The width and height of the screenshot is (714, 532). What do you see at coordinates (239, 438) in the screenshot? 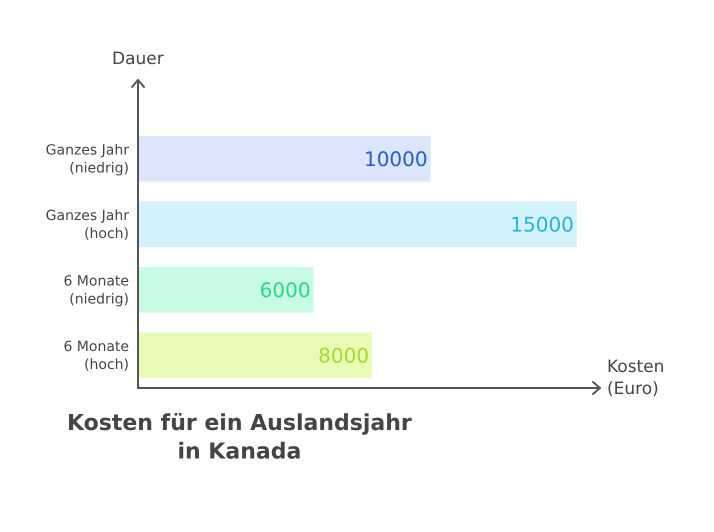
I see `text: Kosten für ein Auslandsjahr in Kanada` at bounding box center [239, 438].